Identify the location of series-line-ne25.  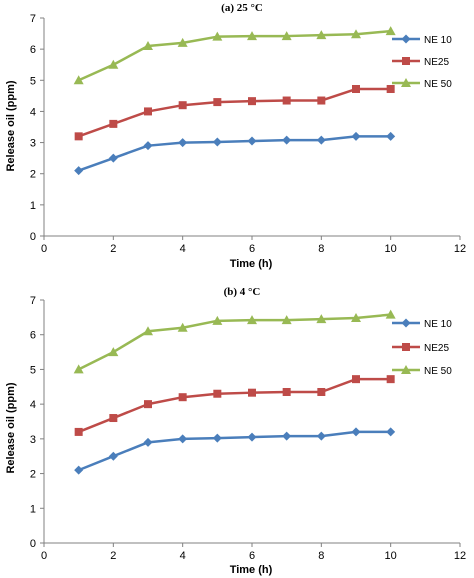
(234, 112).